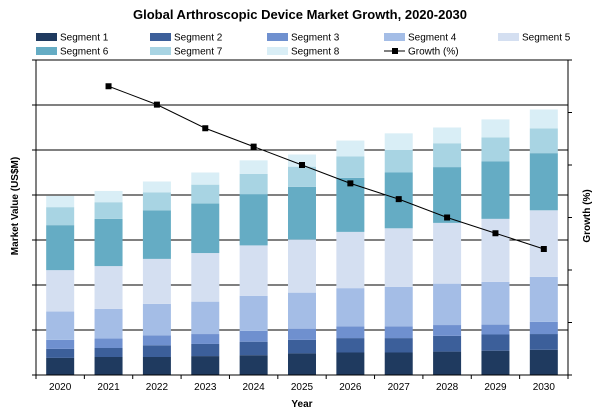 The width and height of the screenshot is (611, 415). I want to click on bar-segment-2-2022, so click(156, 351).